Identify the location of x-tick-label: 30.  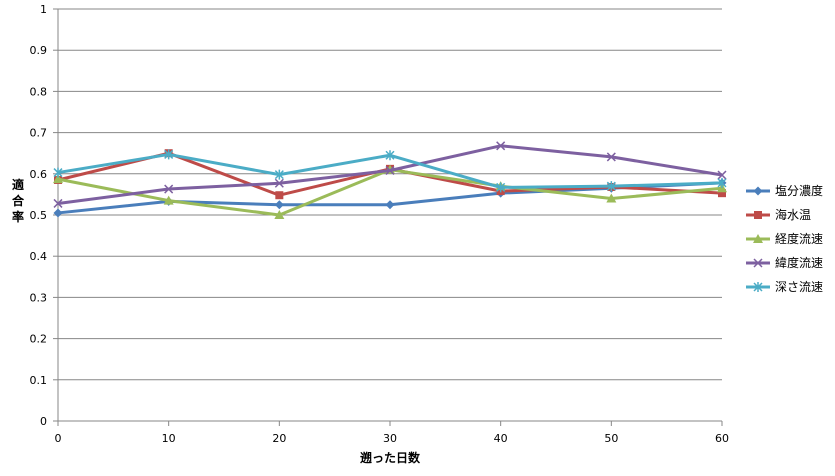
(390, 438).